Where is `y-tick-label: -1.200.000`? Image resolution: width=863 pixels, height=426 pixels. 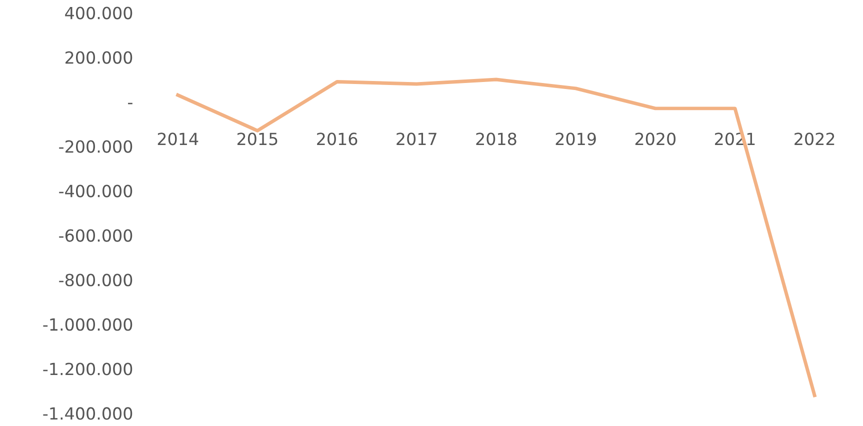 y-tick-label: -1.200.000 is located at coordinates (87, 369).